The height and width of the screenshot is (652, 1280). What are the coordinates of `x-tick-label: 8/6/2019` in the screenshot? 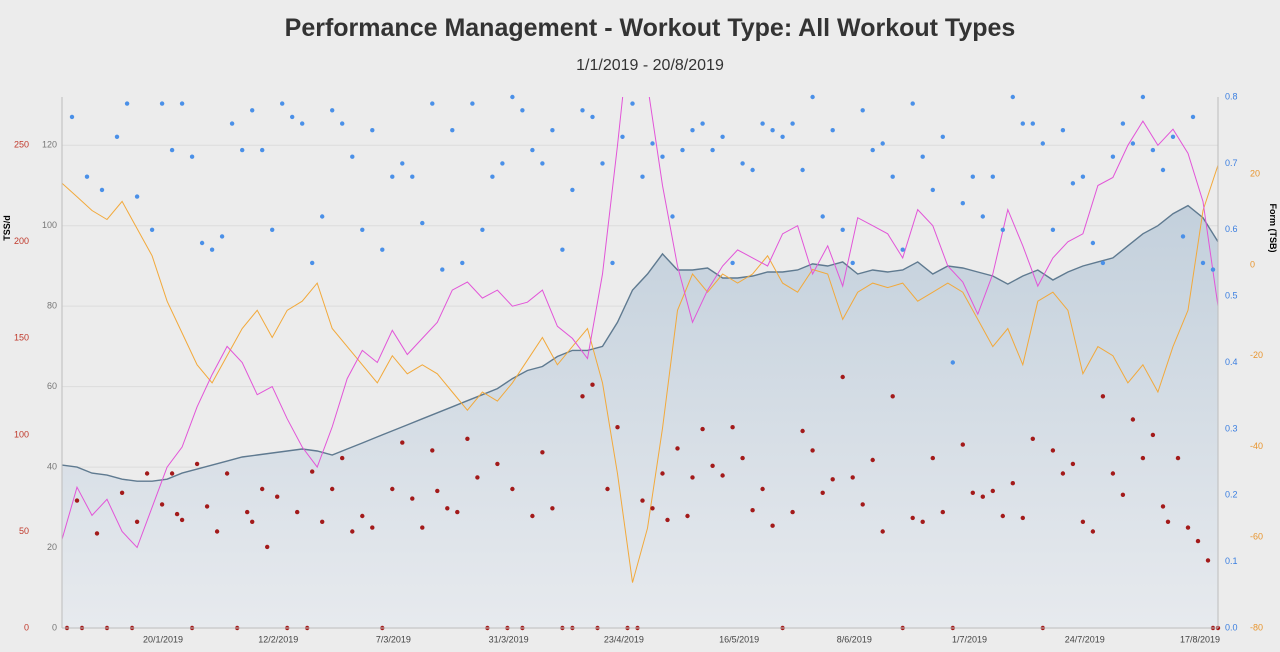 It's located at (854, 639).